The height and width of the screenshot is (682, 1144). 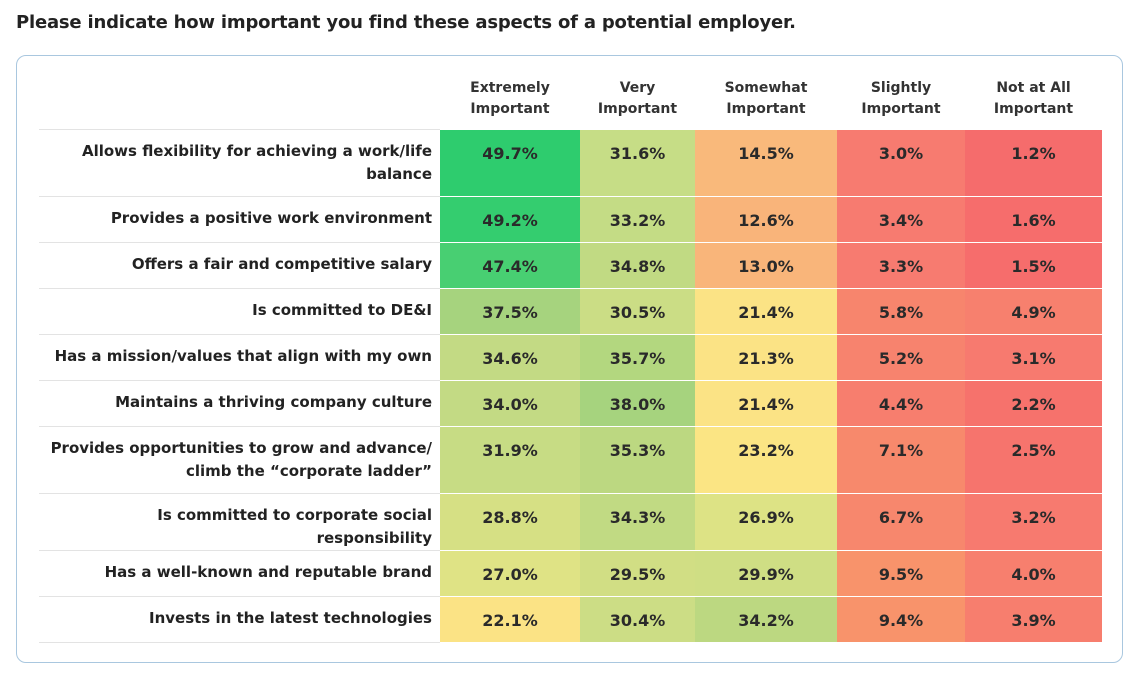 What do you see at coordinates (1033, 218) in the screenshot?
I see `value-cell-not-at-all: 1.6%` at bounding box center [1033, 218].